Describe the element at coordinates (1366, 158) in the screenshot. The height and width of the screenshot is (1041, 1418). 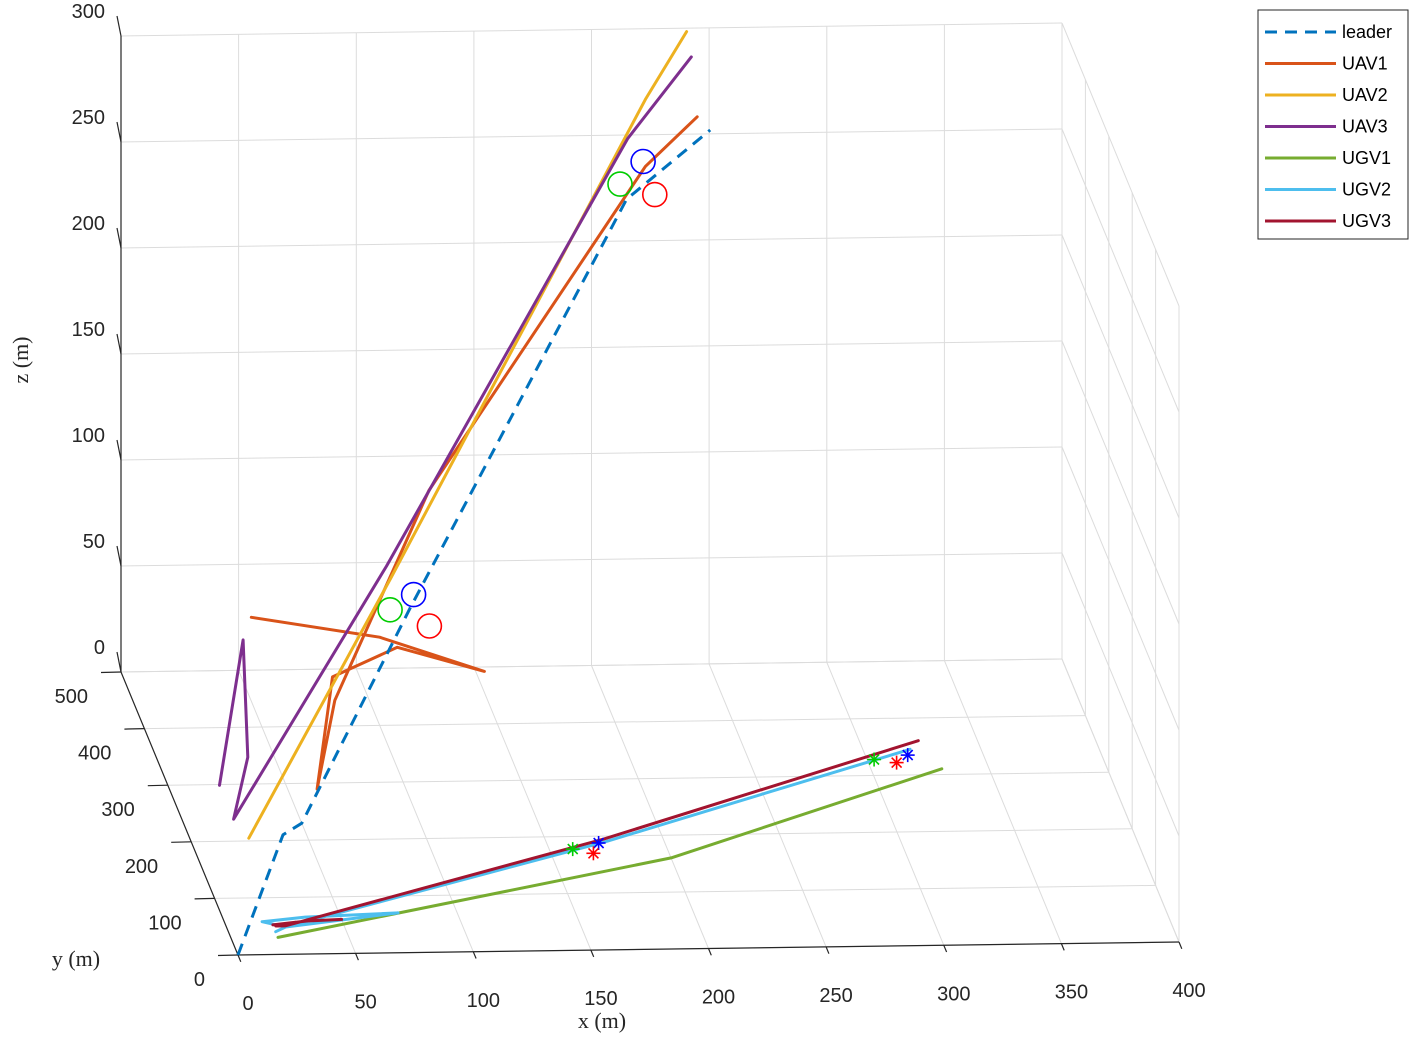
I see `legend-label: UGV1` at that location.